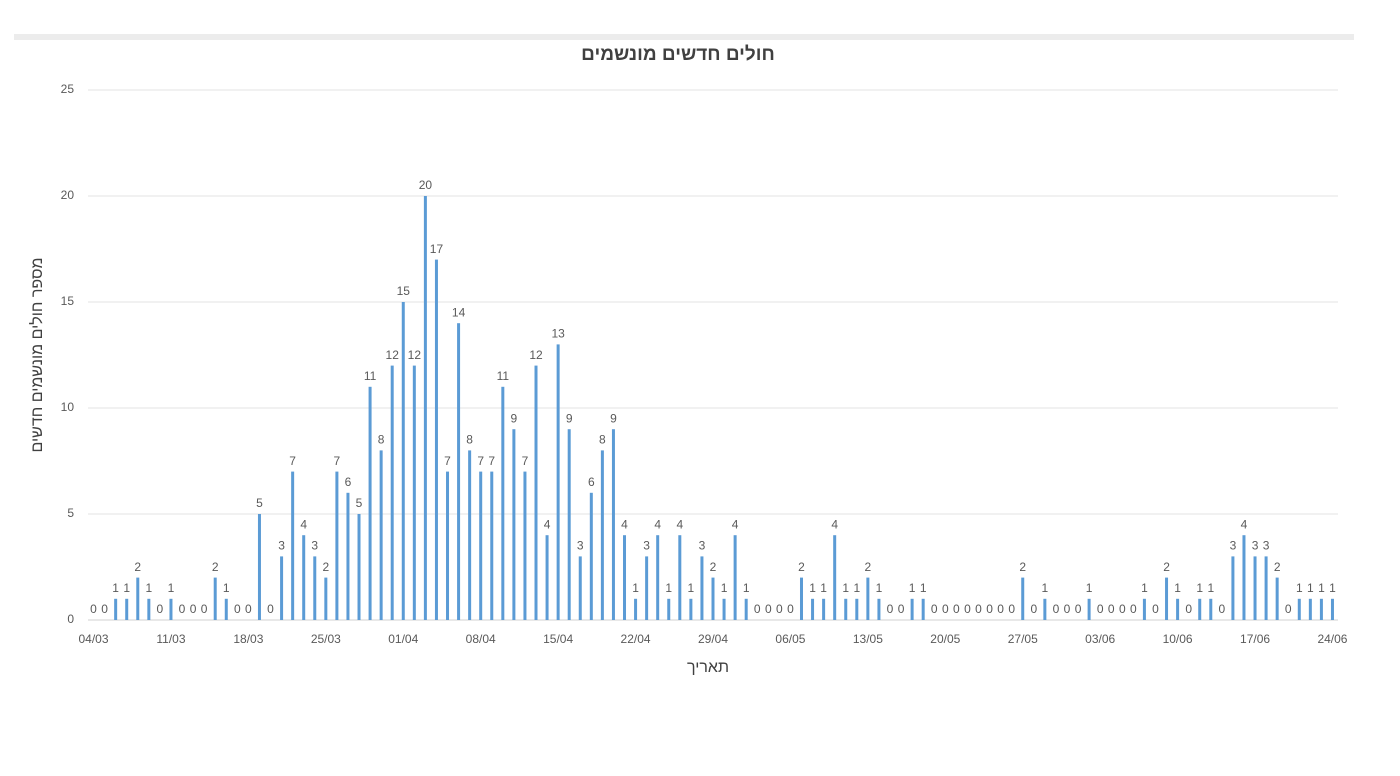 The height and width of the screenshot is (776, 1400). Describe the element at coordinates (70, 513) in the screenshot. I see `y-tick-label: 5` at that location.